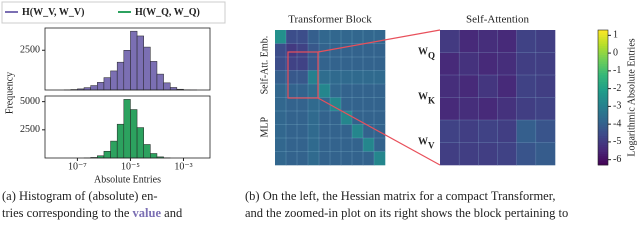 Image resolution: width=640 pixels, height=240 pixels. What do you see at coordinates (617, 141) in the screenshot?
I see `colorbar-tick-label: -5` at bounding box center [617, 141].